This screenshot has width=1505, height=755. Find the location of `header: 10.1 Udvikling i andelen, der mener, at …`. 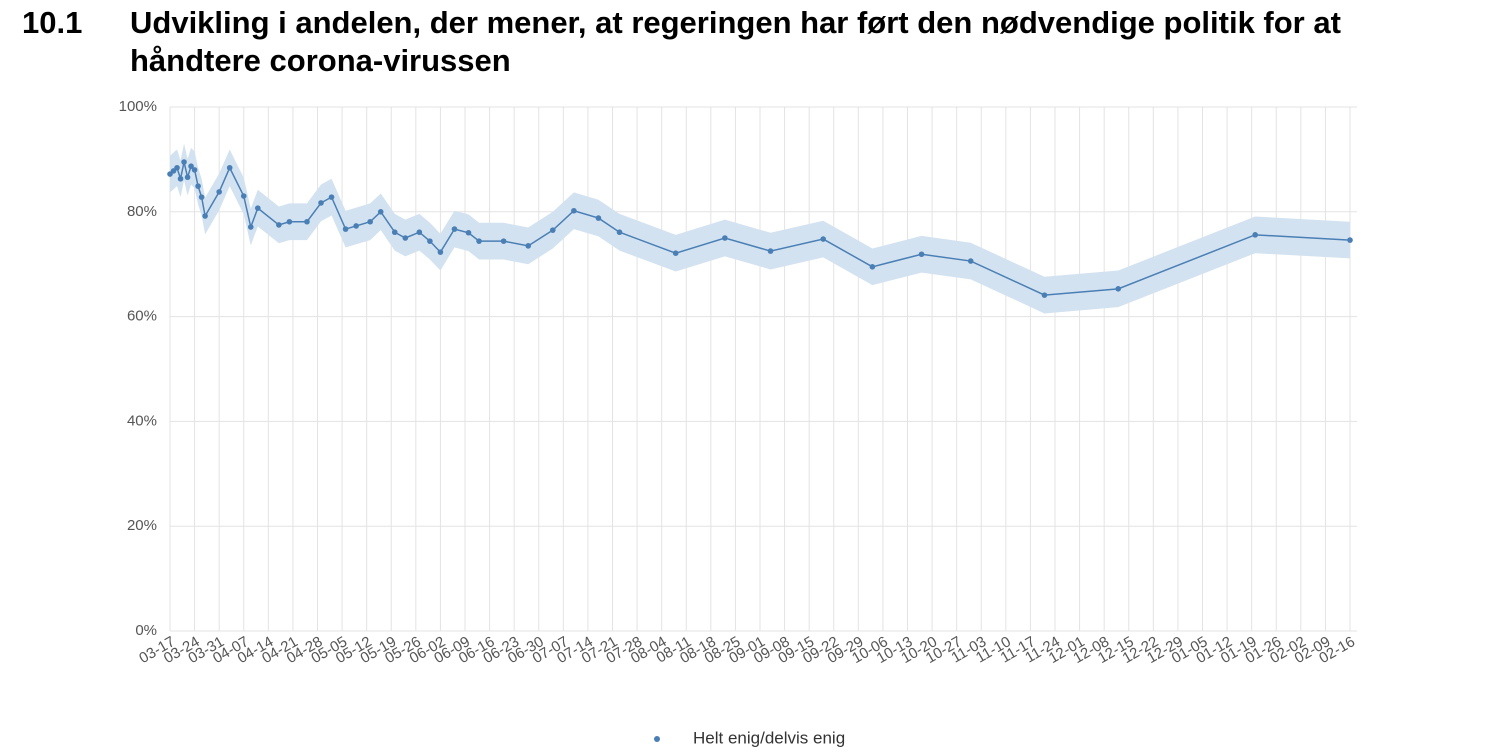

header: 10.1 Udvikling i andelen, der mener, at … is located at coordinates (757, 42).